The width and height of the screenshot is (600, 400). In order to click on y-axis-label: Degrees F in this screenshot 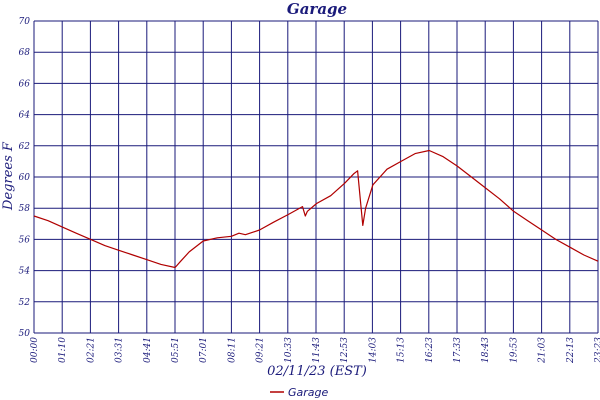, I will do `click(8, 176)`.